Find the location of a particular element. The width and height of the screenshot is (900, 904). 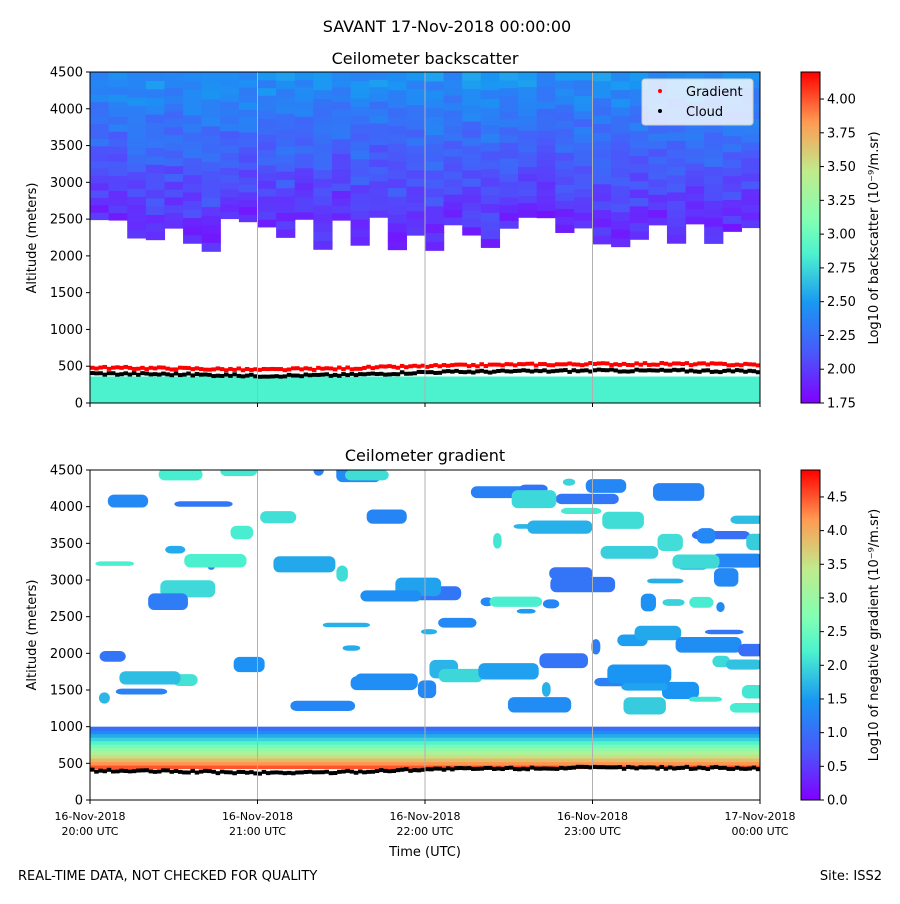

backscatter-colorbar-ticks: 1.75 2.00 2.25 2.50 2.75 3.00 3.25 3.50 3.75 4.00 is located at coordinates (838, 252).